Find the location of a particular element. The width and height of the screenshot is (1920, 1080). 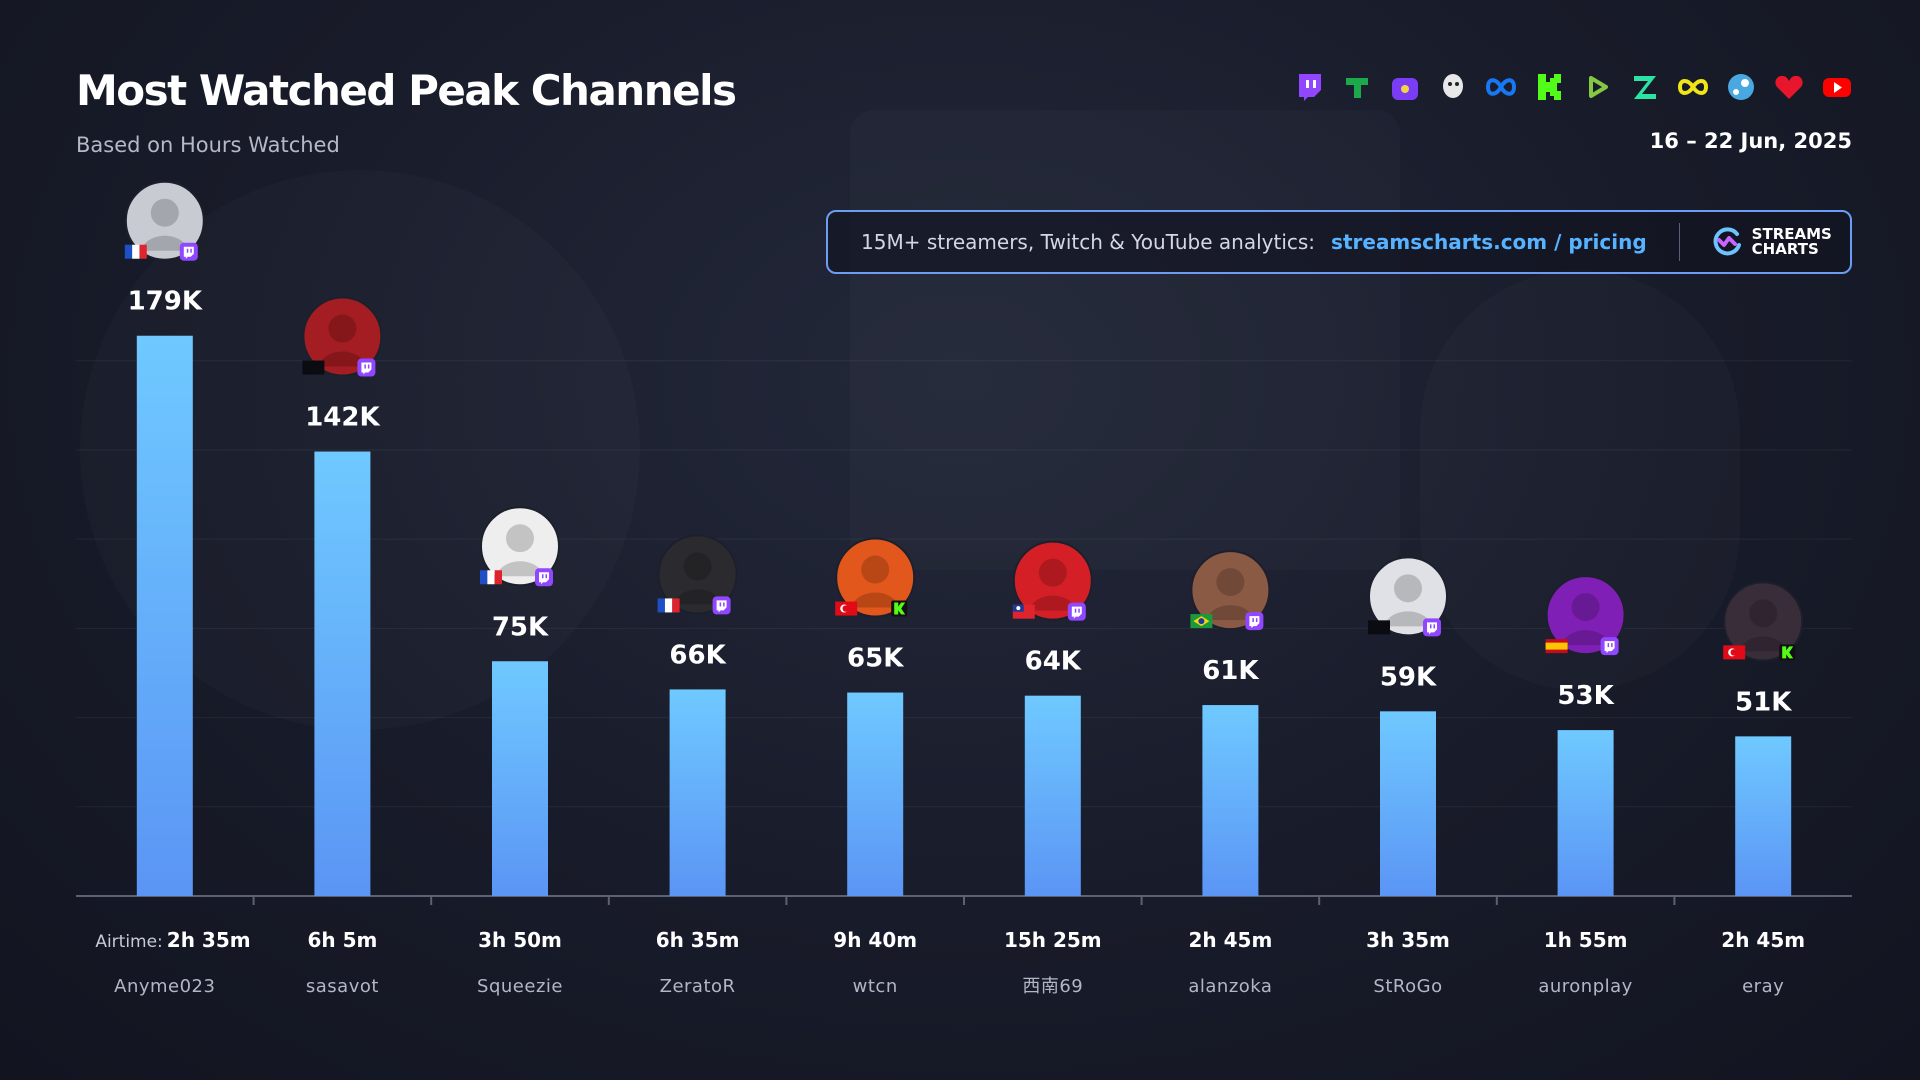

airtime-value: 9h 40m is located at coordinates (875, 940).